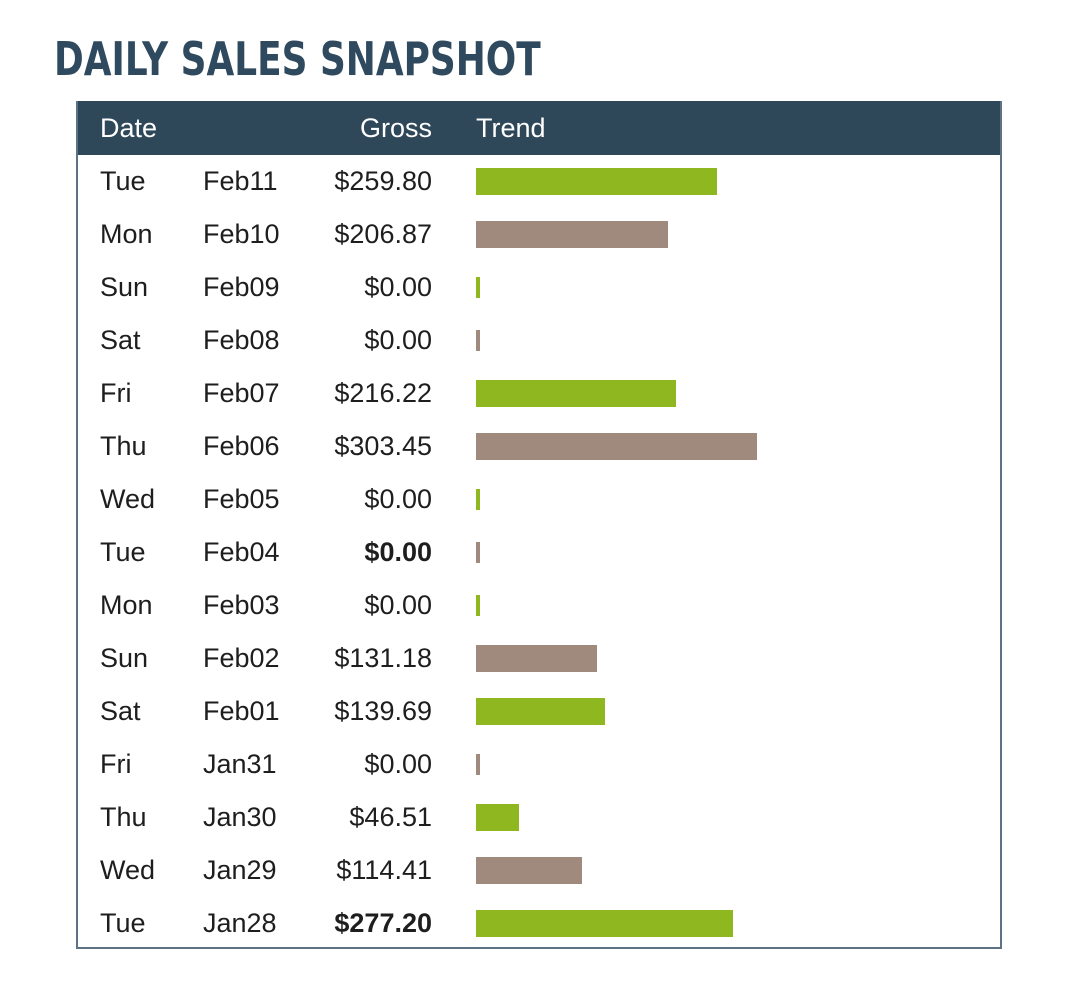 The image size is (1080, 1007). Describe the element at coordinates (241, 499) in the screenshot. I see `row-date: Feb05` at that location.